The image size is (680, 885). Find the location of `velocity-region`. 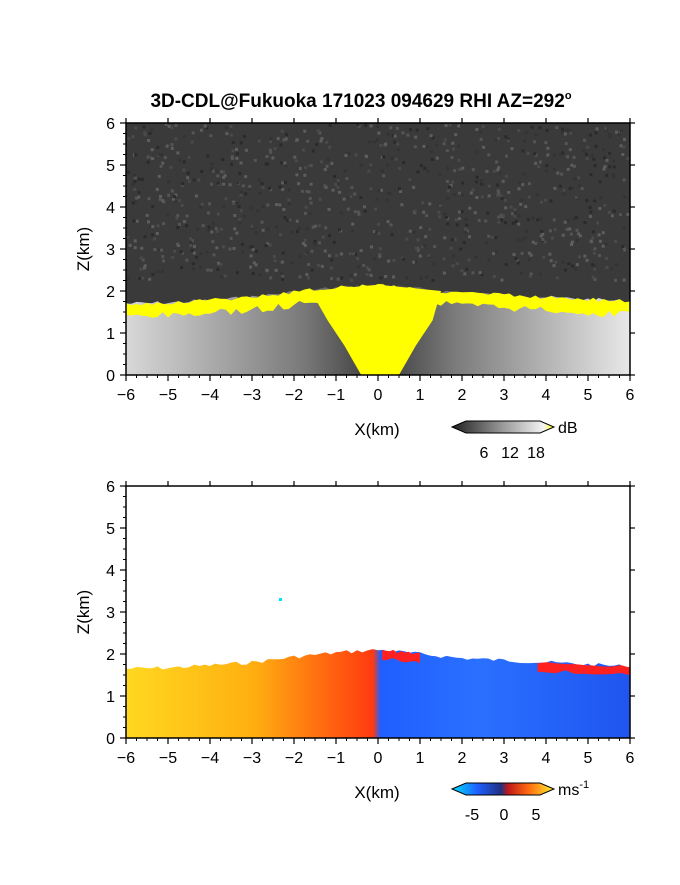

velocity-region is located at coordinates (378, 693).